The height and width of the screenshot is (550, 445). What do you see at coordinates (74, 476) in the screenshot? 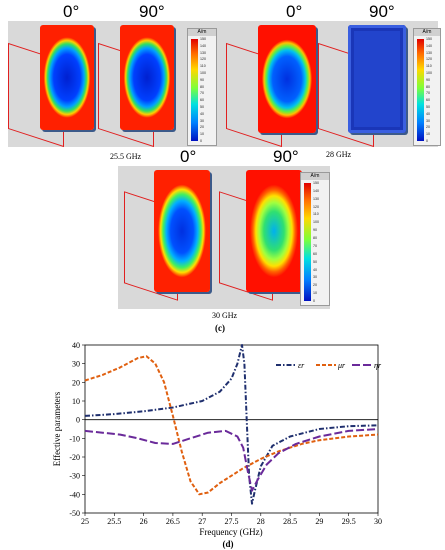
I see `y-tick-label: -30` at bounding box center [74, 476].